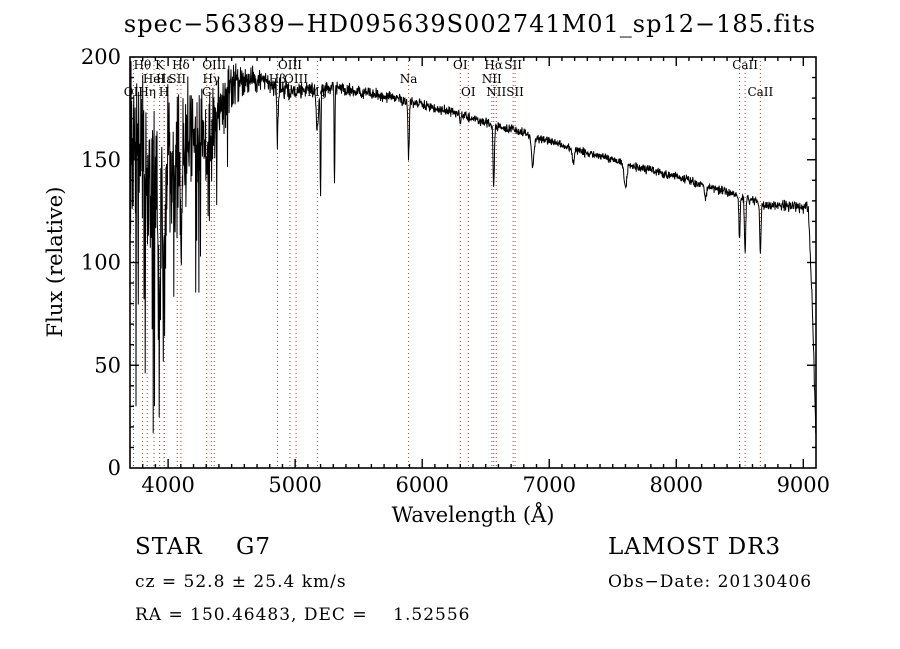 This screenshot has width=900, height=649. I want to click on spectral-line-label: K, so click(160, 65).